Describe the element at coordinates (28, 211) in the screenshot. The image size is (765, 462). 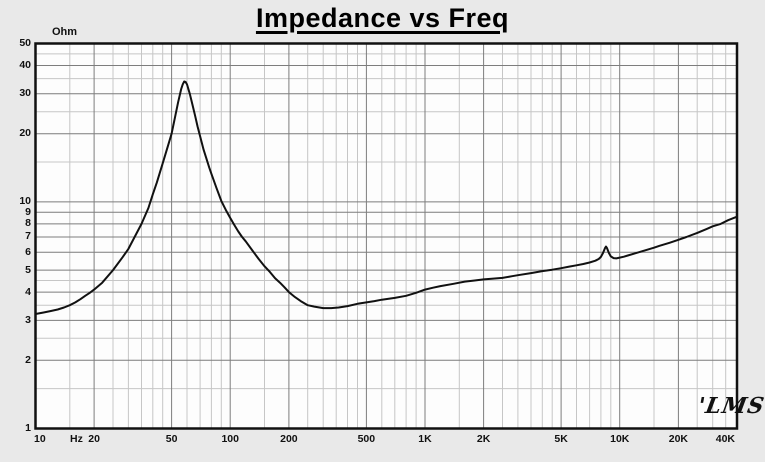
I see `y-tick-label-9: 9` at that location.